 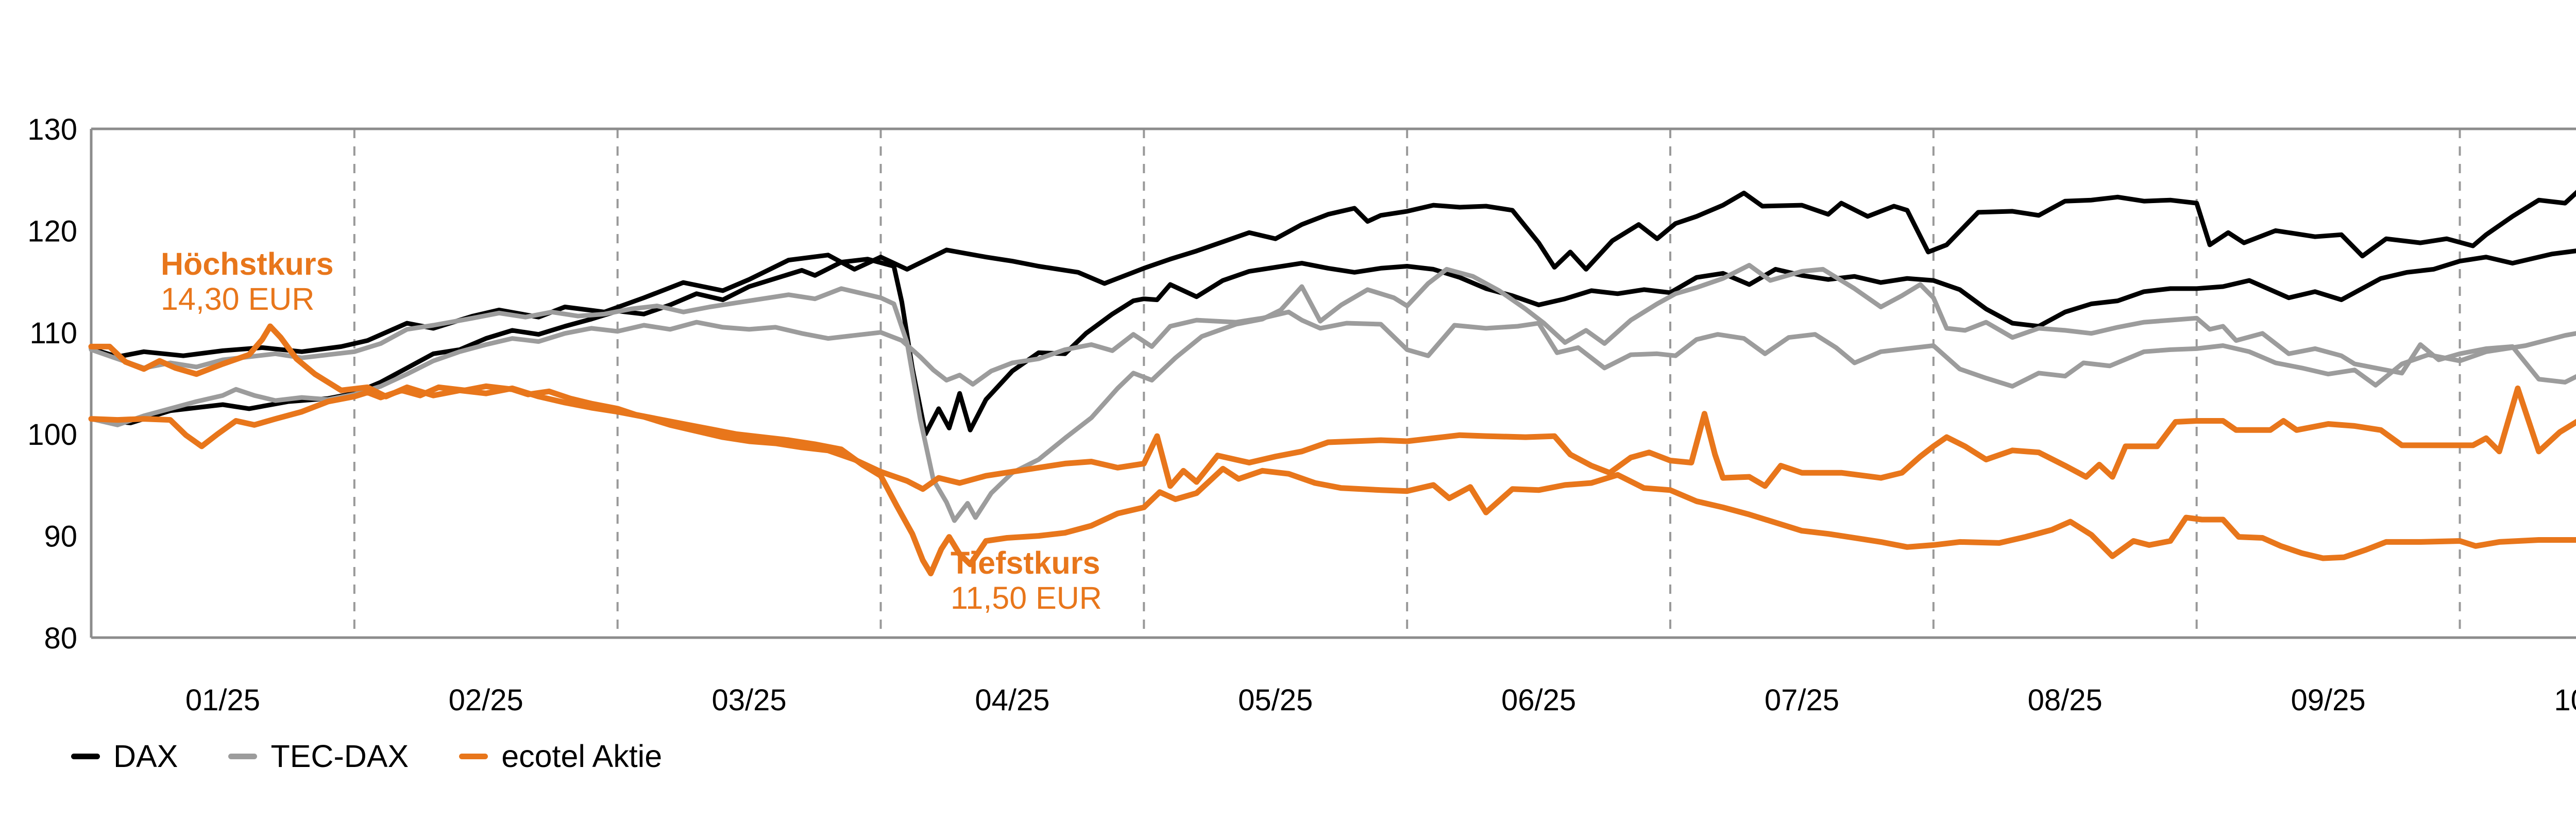 I want to click on x-axis-label: 02/25, so click(x=486, y=700).